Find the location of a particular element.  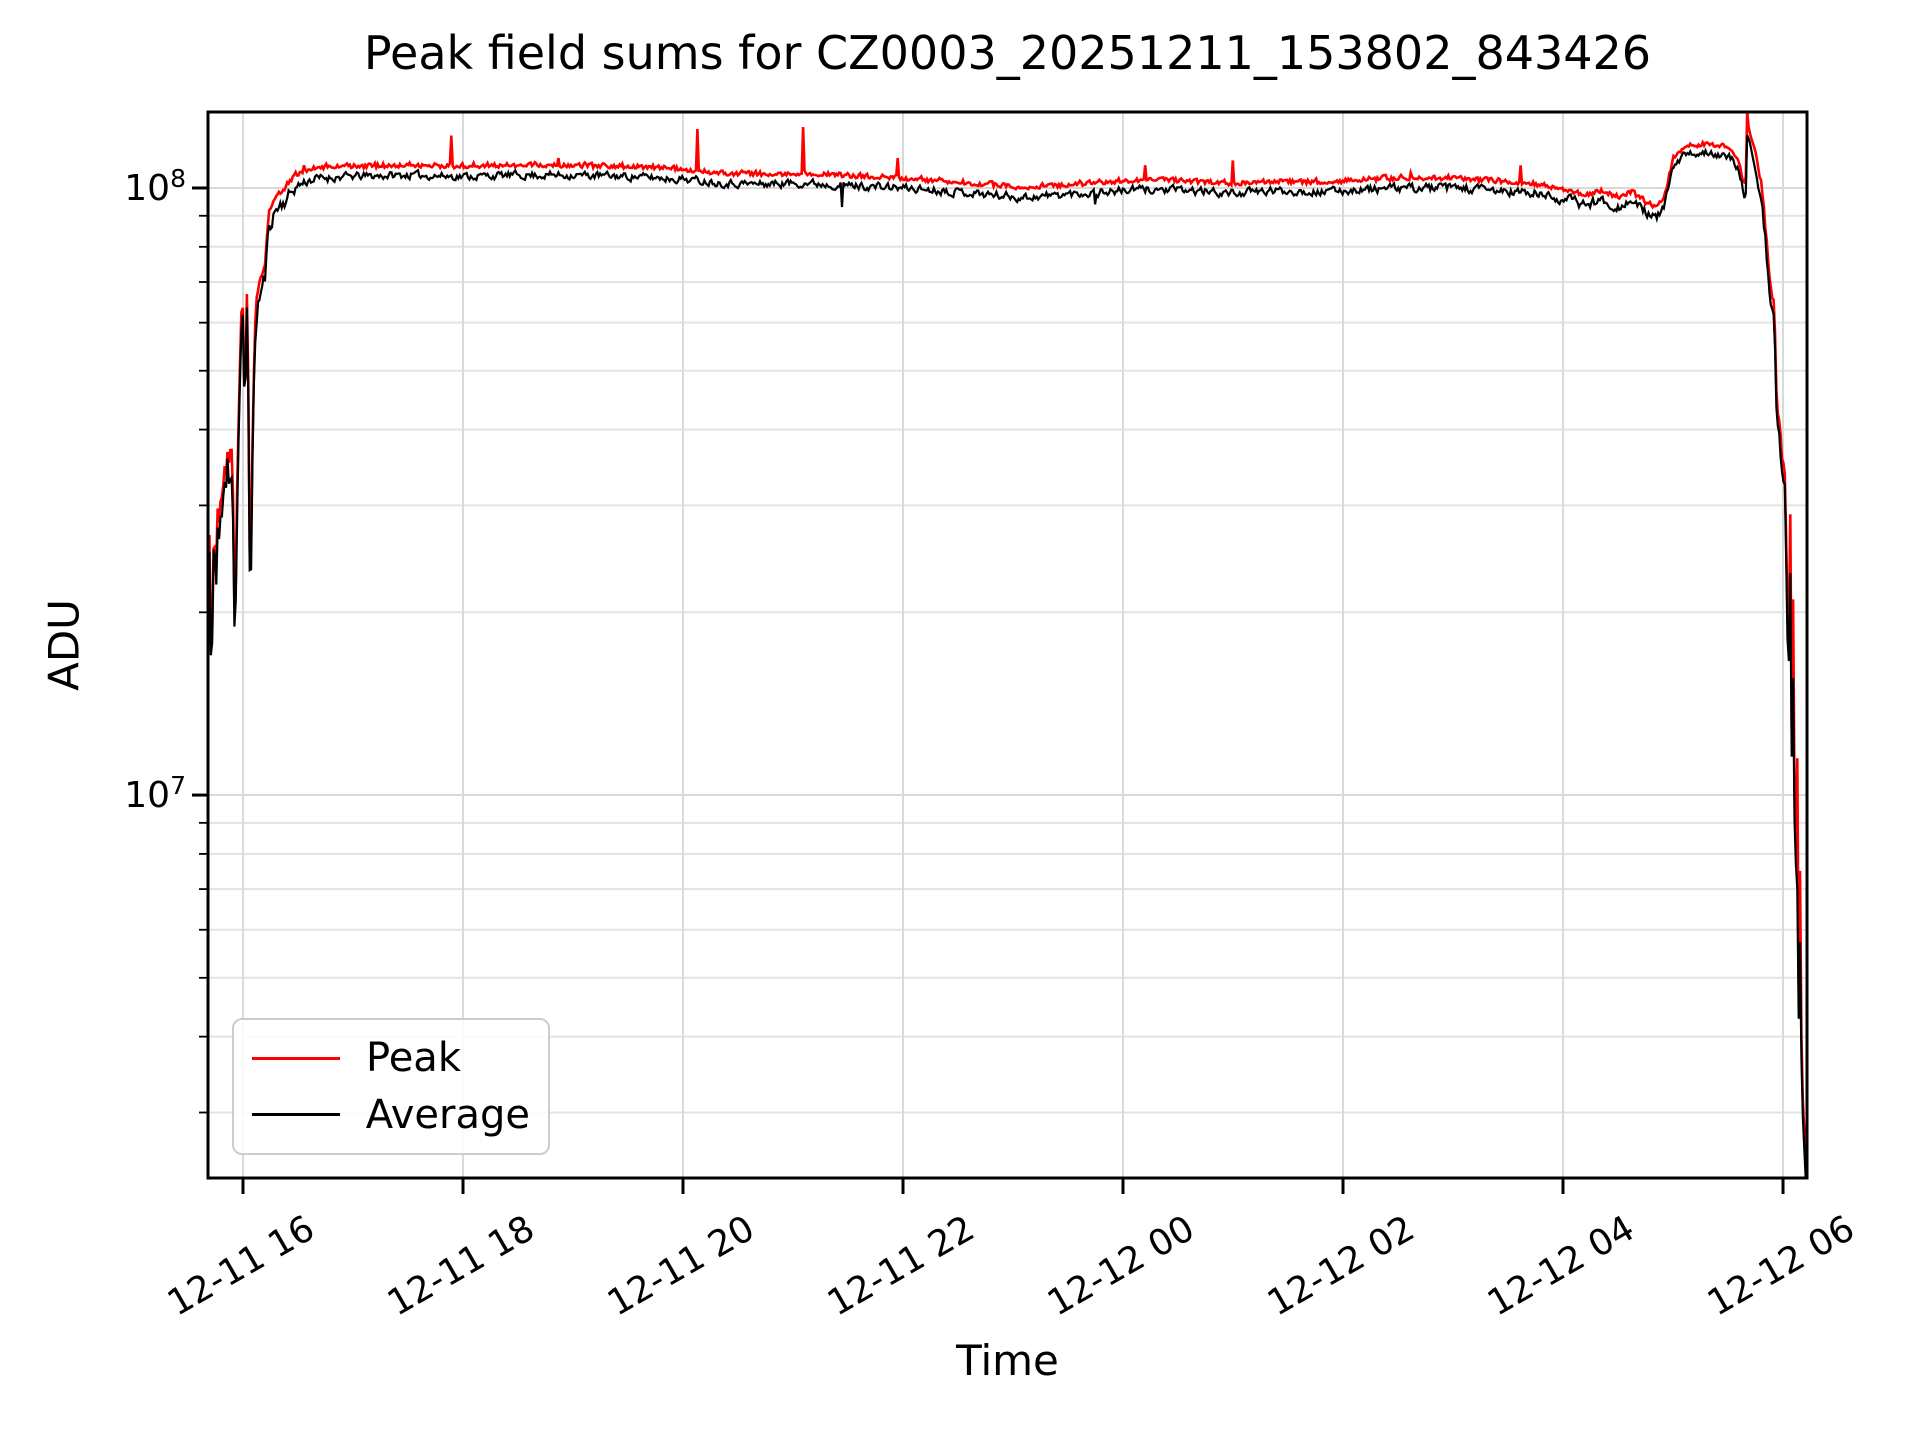

legend-line-average is located at coordinates (296, 1115).